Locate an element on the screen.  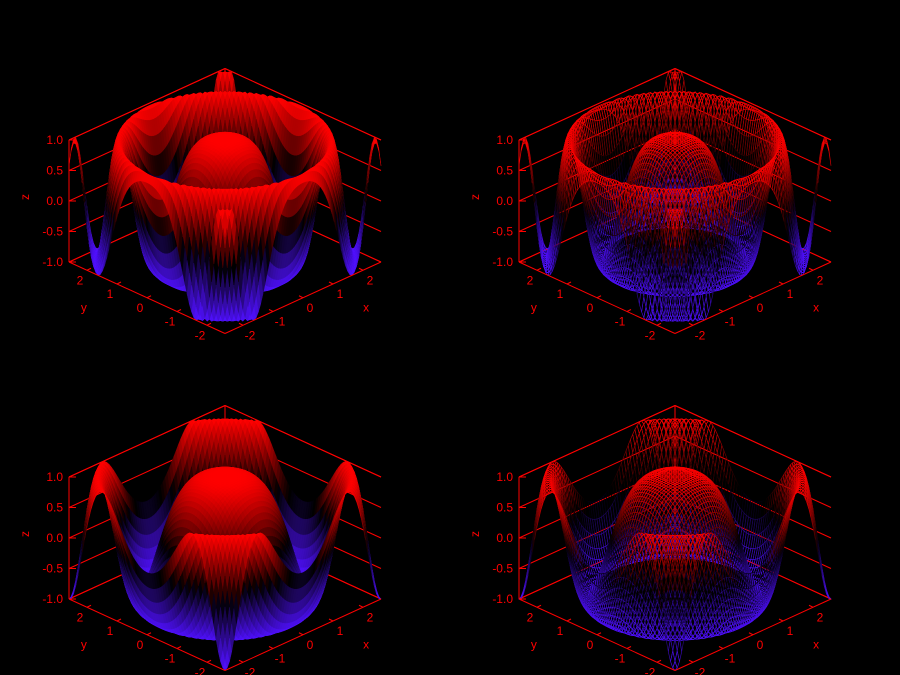
x-tick-label: -2 is located at coordinates (250, 335).